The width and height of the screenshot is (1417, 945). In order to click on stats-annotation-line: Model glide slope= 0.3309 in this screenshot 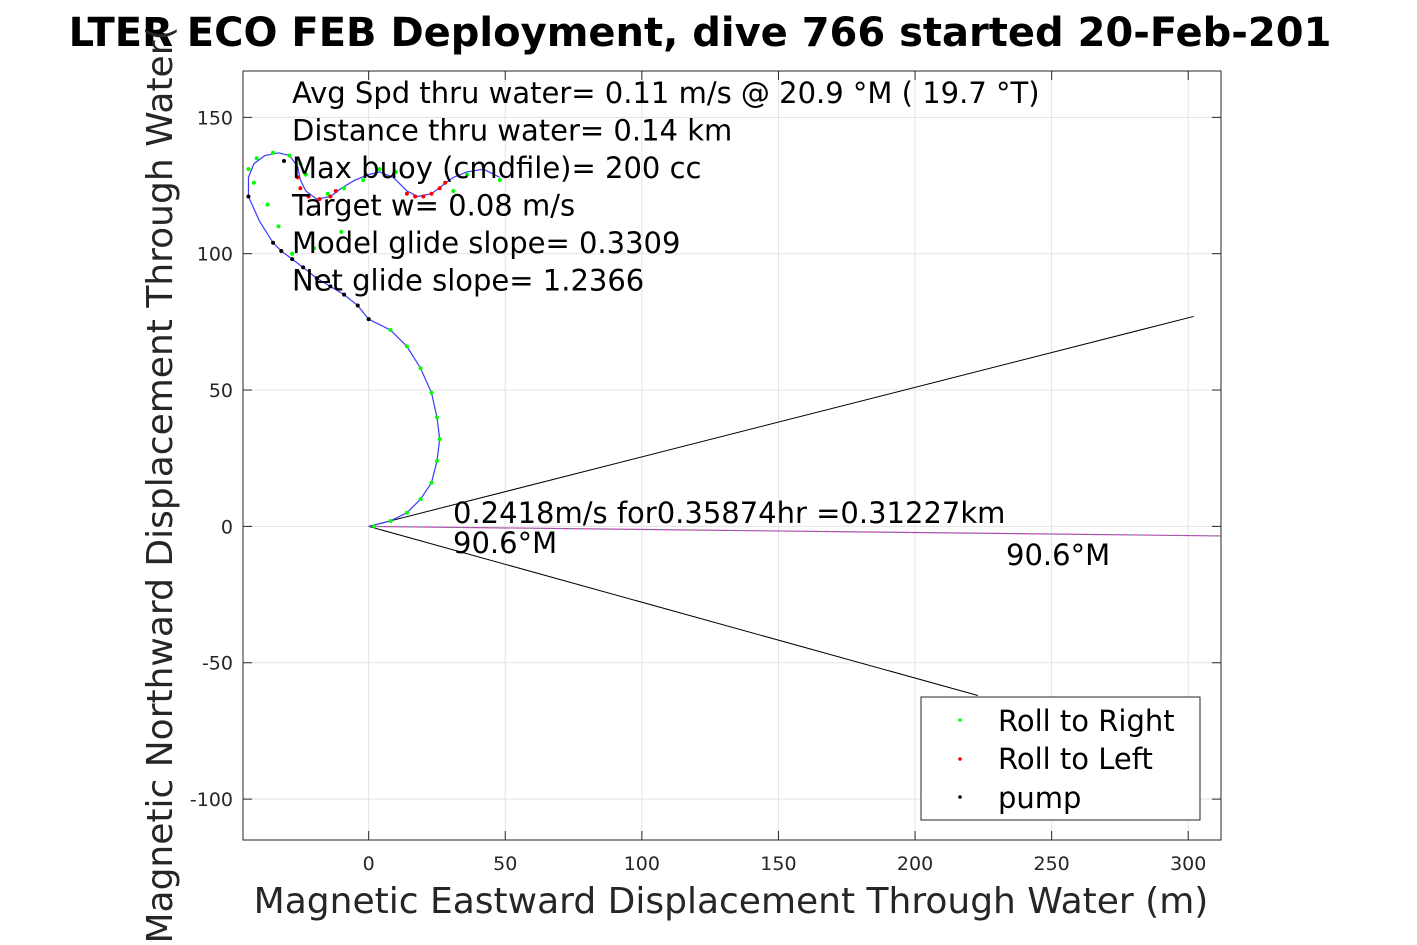, I will do `click(486, 243)`.